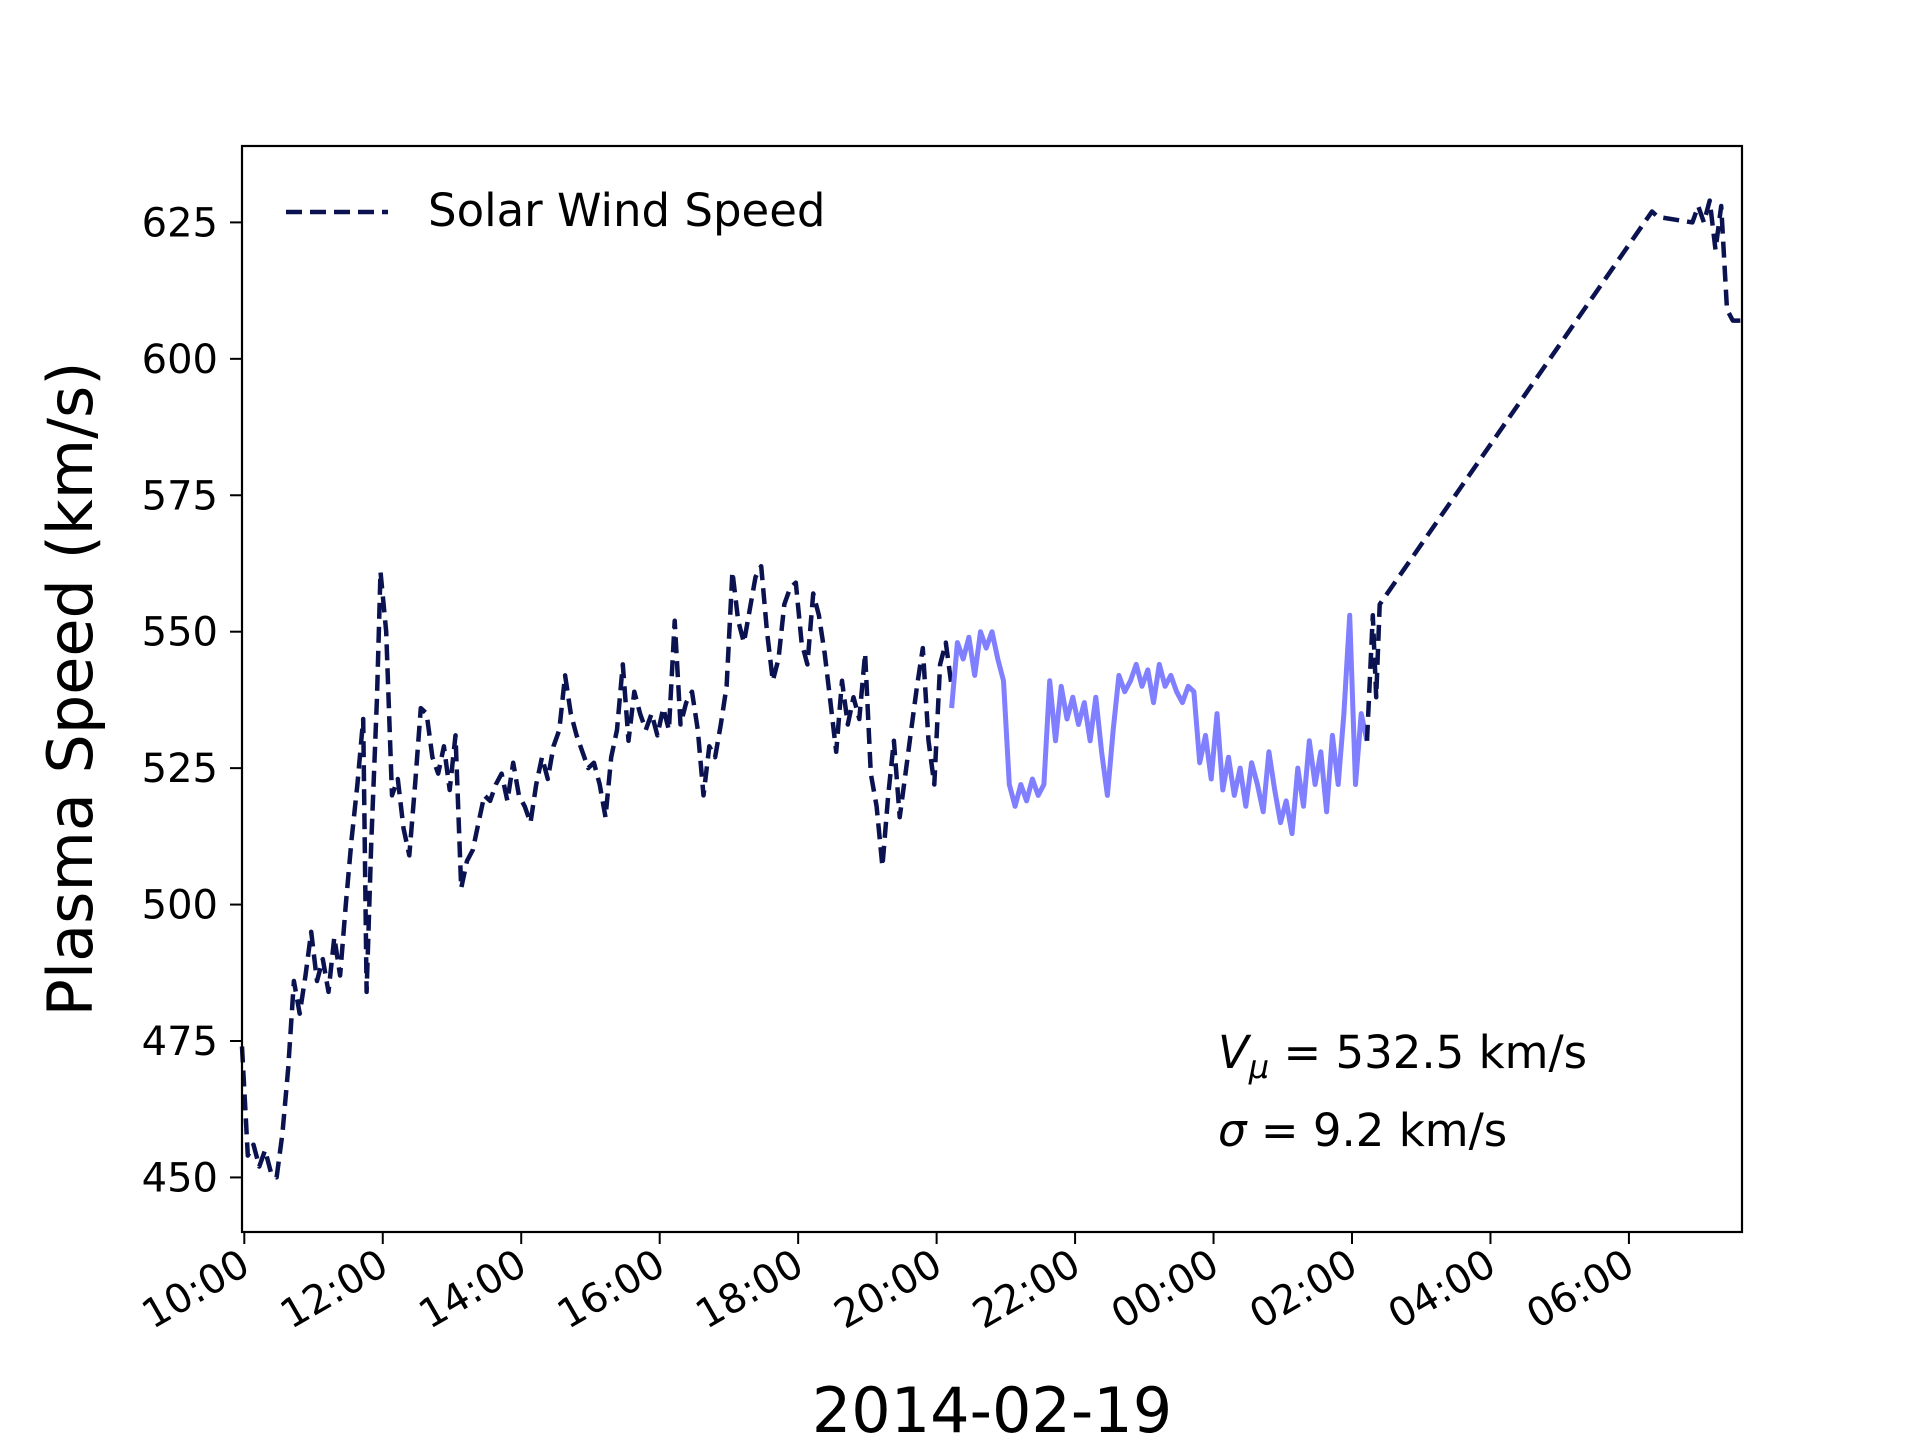  Describe the element at coordinates (180, 1042) in the screenshot. I see `y-tick-label: 475` at that location.